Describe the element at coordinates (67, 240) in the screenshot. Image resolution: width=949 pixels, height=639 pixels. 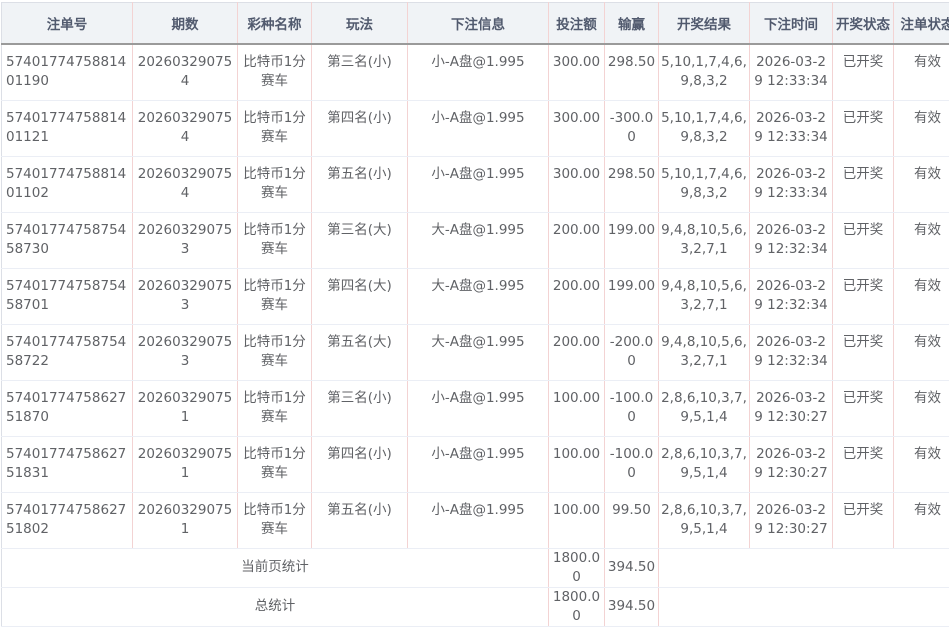
I see `cell-order-id: 5740177475875458730` at that location.